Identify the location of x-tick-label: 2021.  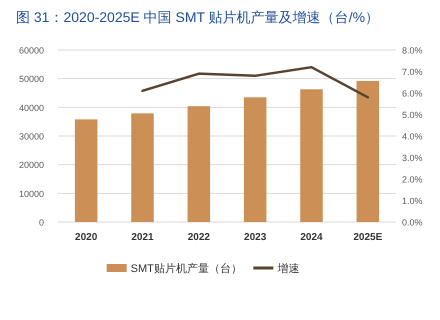
(142, 237).